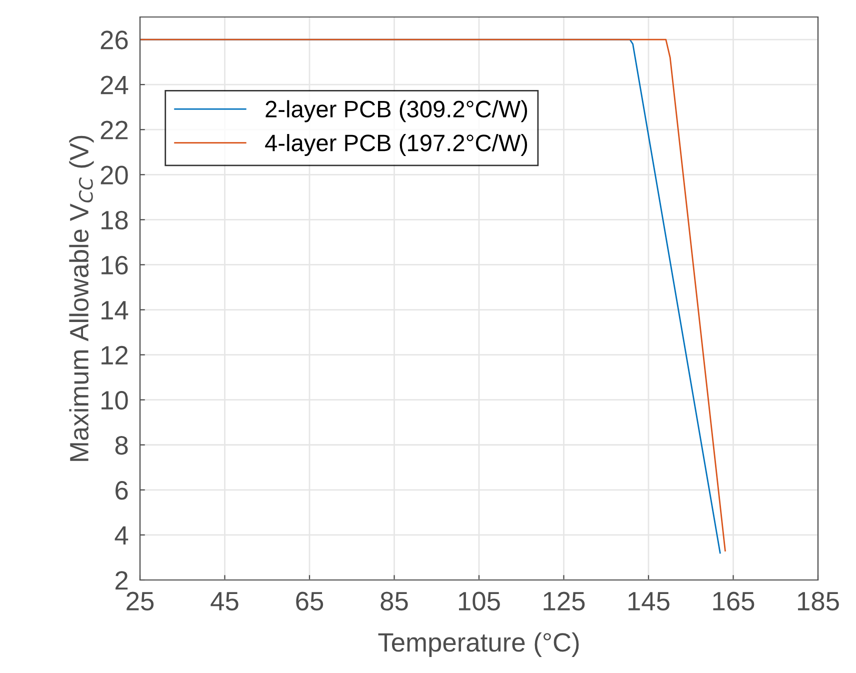  Describe the element at coordinates (122, 490) in the screenshot. I see `y-tick-label: 6` at that location.